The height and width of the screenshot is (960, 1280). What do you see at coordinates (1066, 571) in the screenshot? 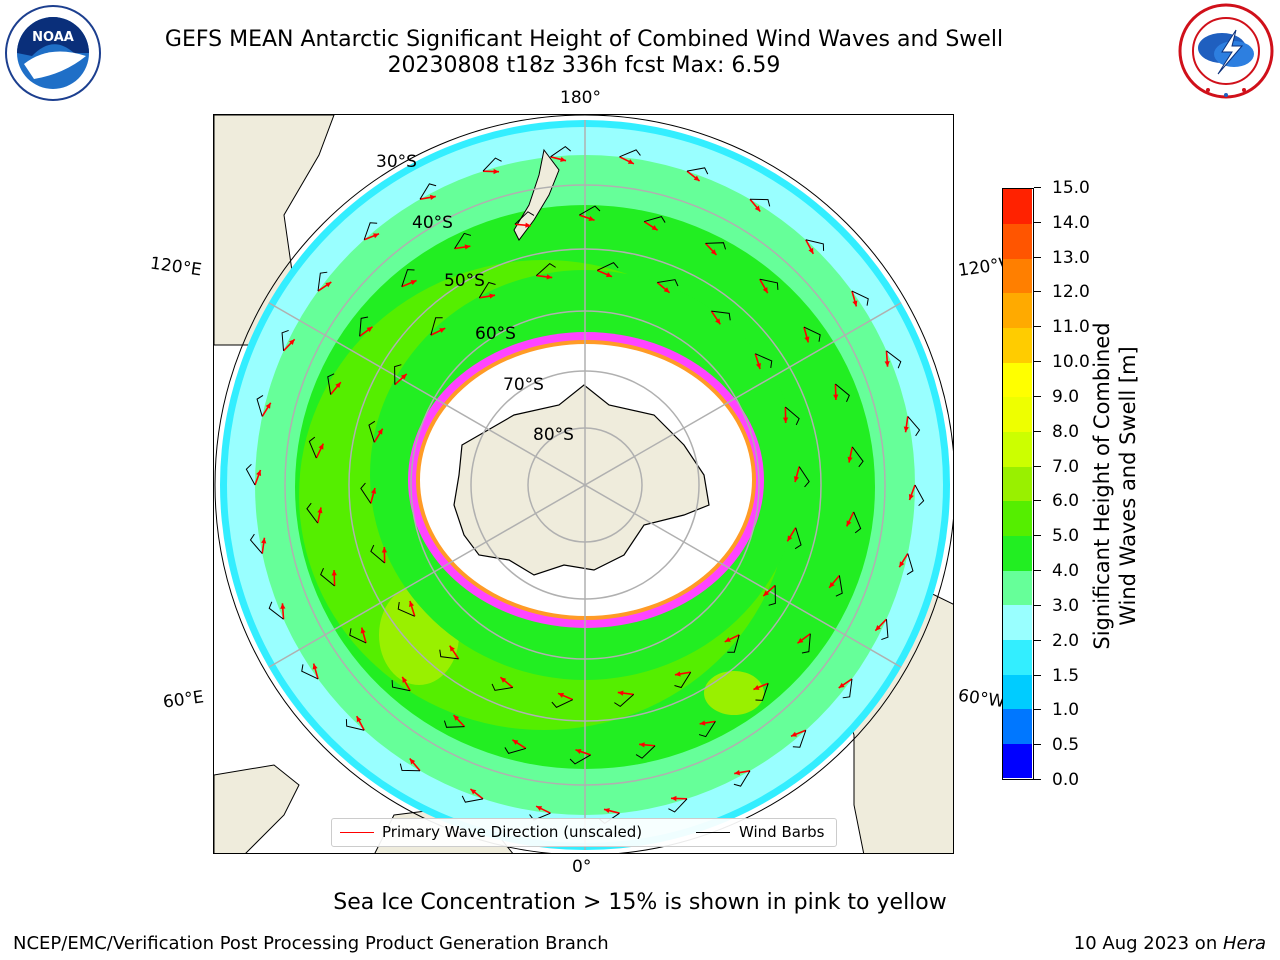
I see `colorbar-tick-label: 4.0` at bounding box center [1066, 571].